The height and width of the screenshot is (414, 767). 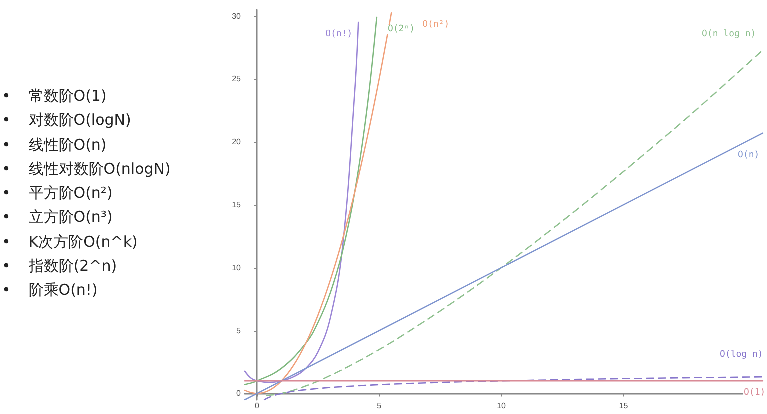 What do you see at coordinates (237, 205) in the screenshot?
I see `y-tick-label: 15` at bounding box center [237, 205].